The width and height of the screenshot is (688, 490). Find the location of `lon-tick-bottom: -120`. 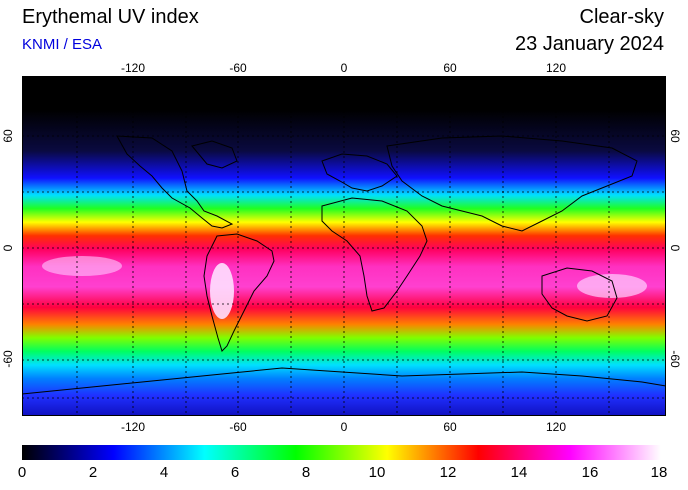

lon-tick-bottom: -120 is located at coordinates (133, 427).